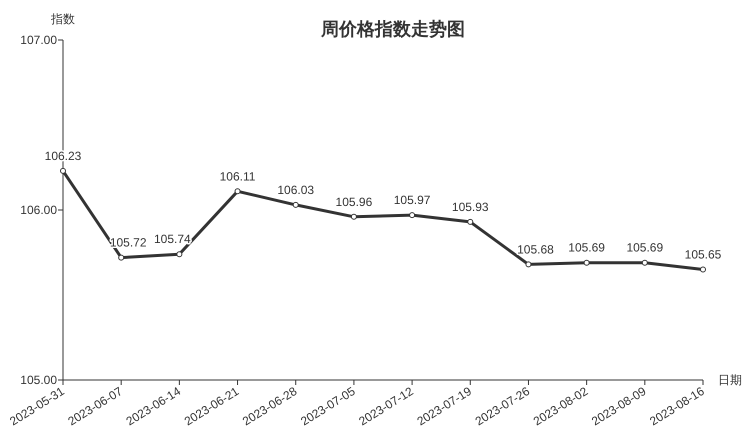 Image resolution: width=752 pixels, height=427 pixels. Describe the element at coordinates (39, 40) in the screenshot. I see `y-tick-label: 107.00` at that location.